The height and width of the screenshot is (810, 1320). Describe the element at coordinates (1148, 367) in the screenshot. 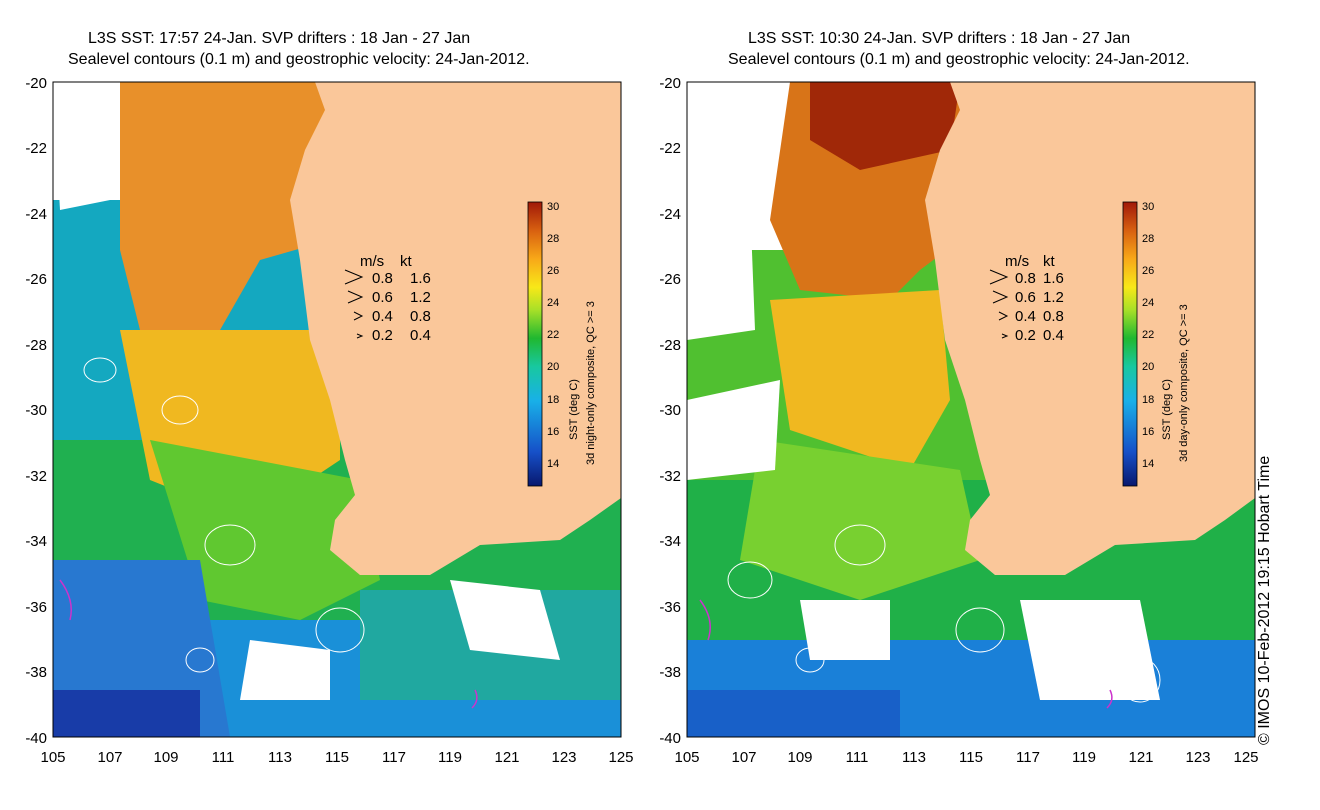

I see `colorbar-tick: 20` at that location.